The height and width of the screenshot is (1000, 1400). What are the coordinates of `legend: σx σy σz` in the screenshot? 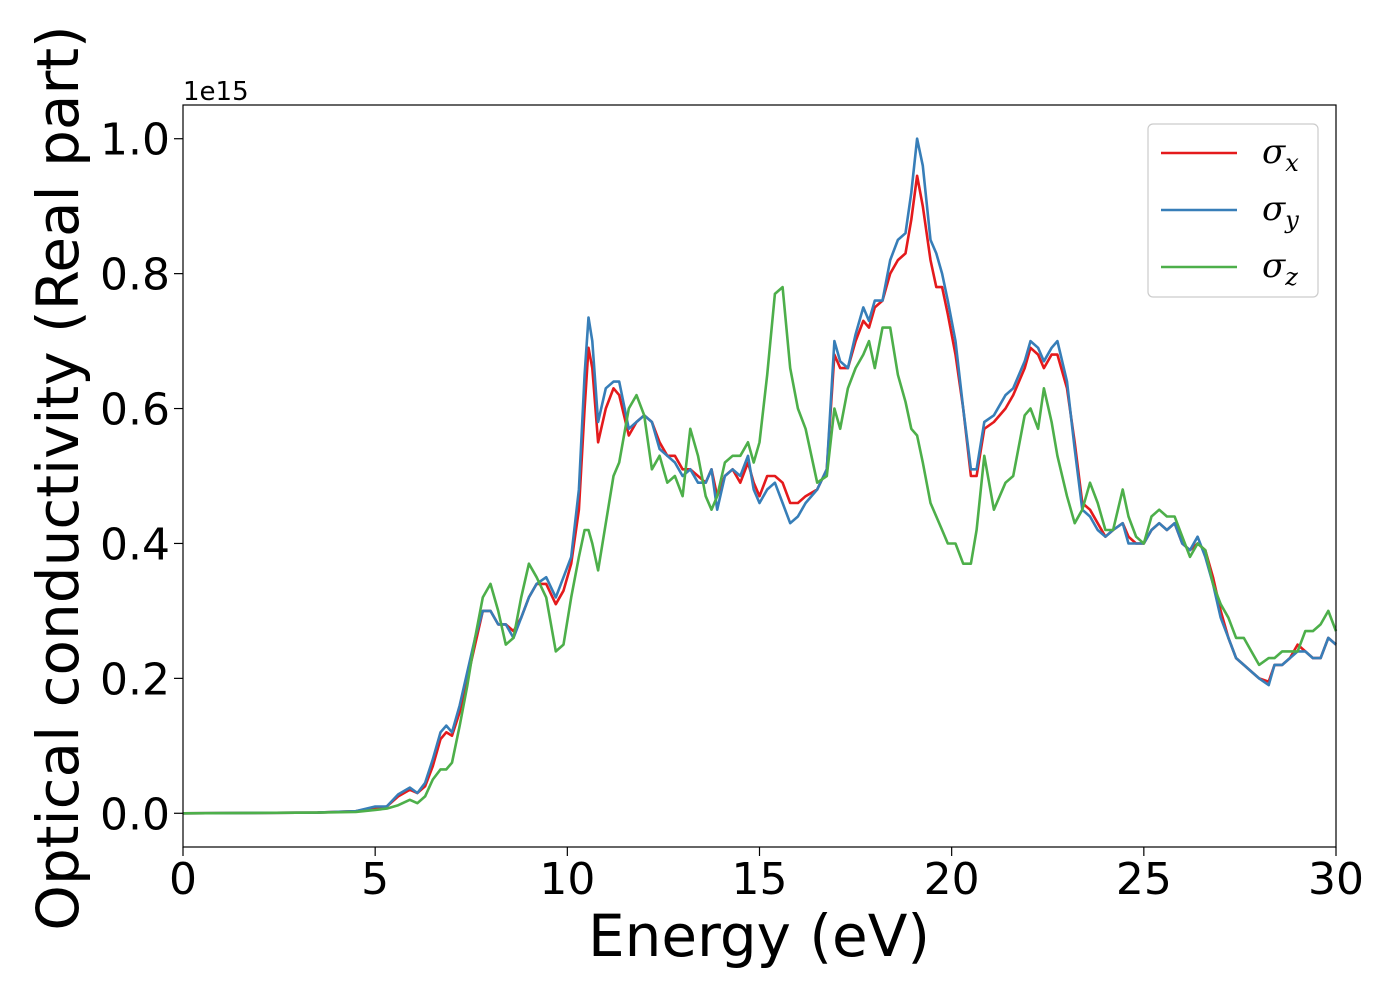 It's located at (1233, 210).